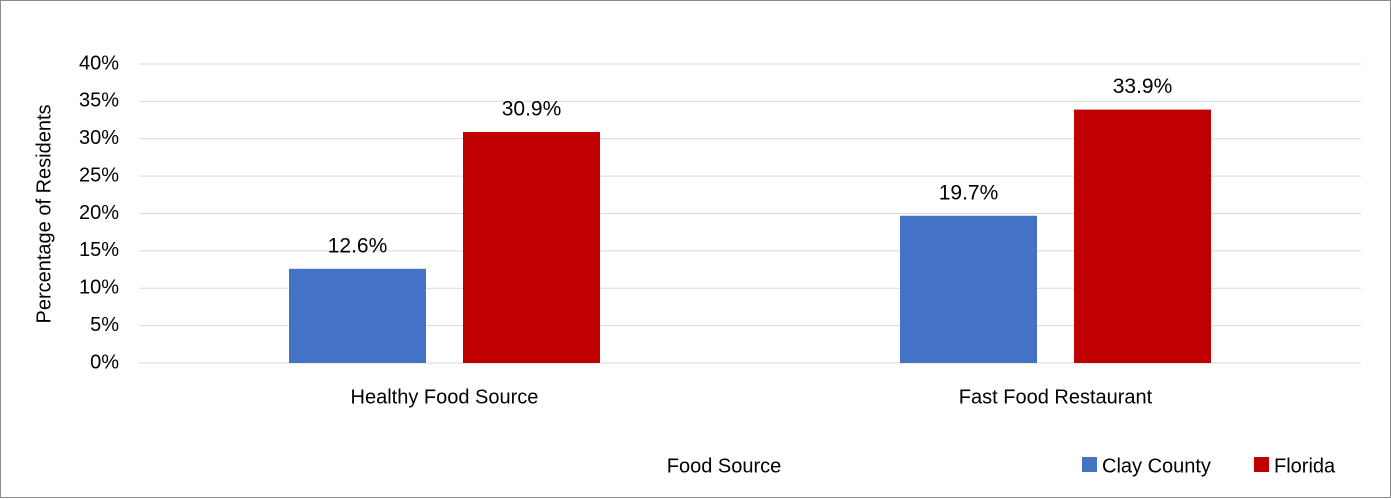  I want to click on y-tick-label: 15%, so click(99, 250).